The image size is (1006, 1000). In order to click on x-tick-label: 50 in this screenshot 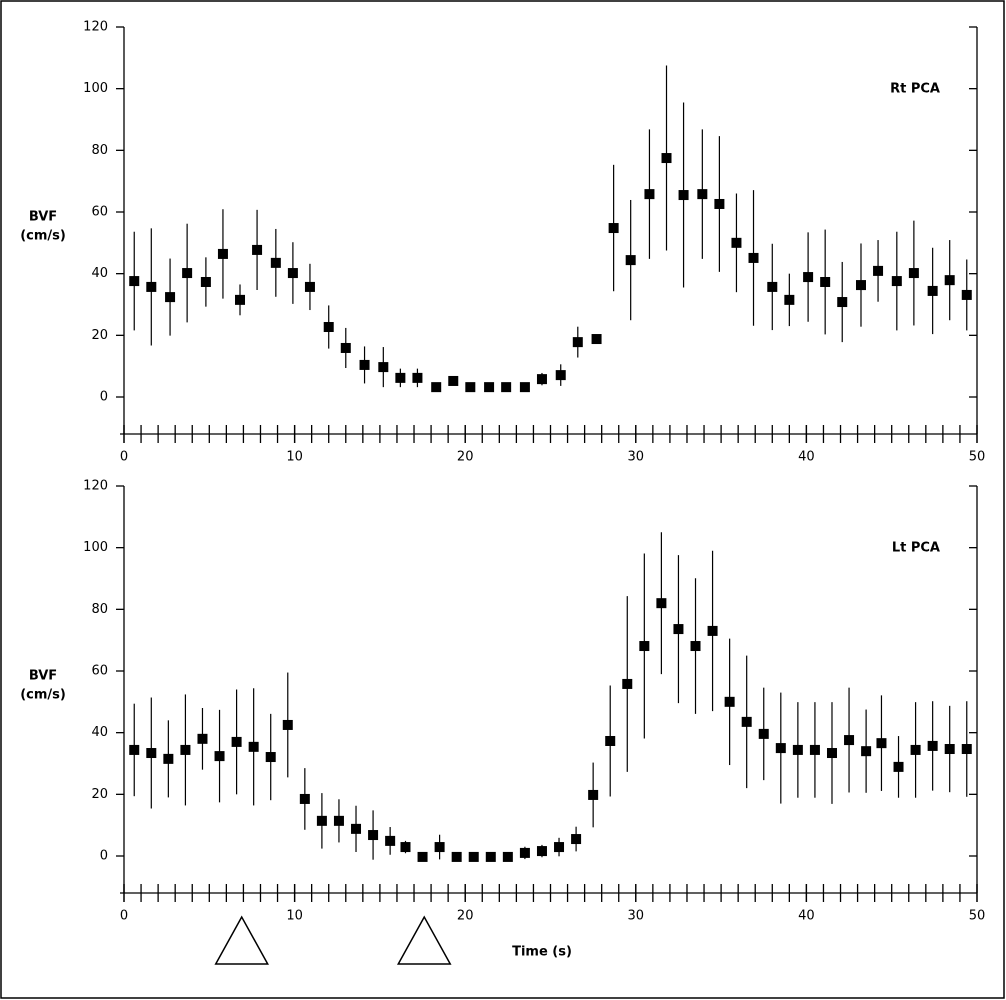, I will do `click(977, 916)`.